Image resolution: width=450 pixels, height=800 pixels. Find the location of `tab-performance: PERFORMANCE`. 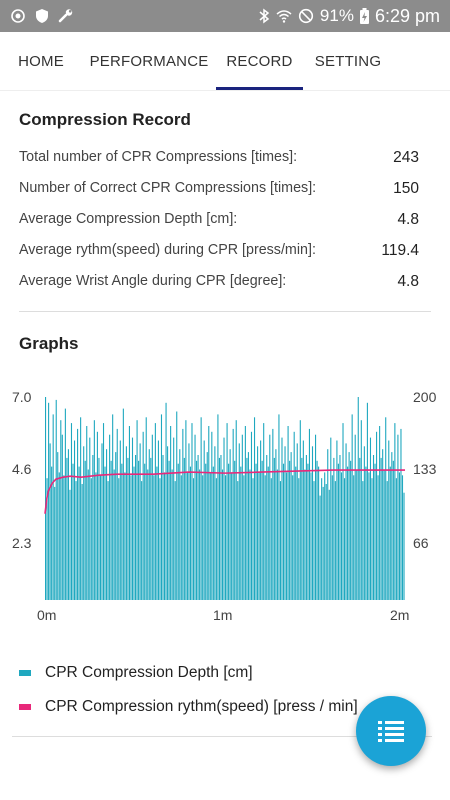

tab-performance: PERFORMANCE is located at coordinates (149, 61).